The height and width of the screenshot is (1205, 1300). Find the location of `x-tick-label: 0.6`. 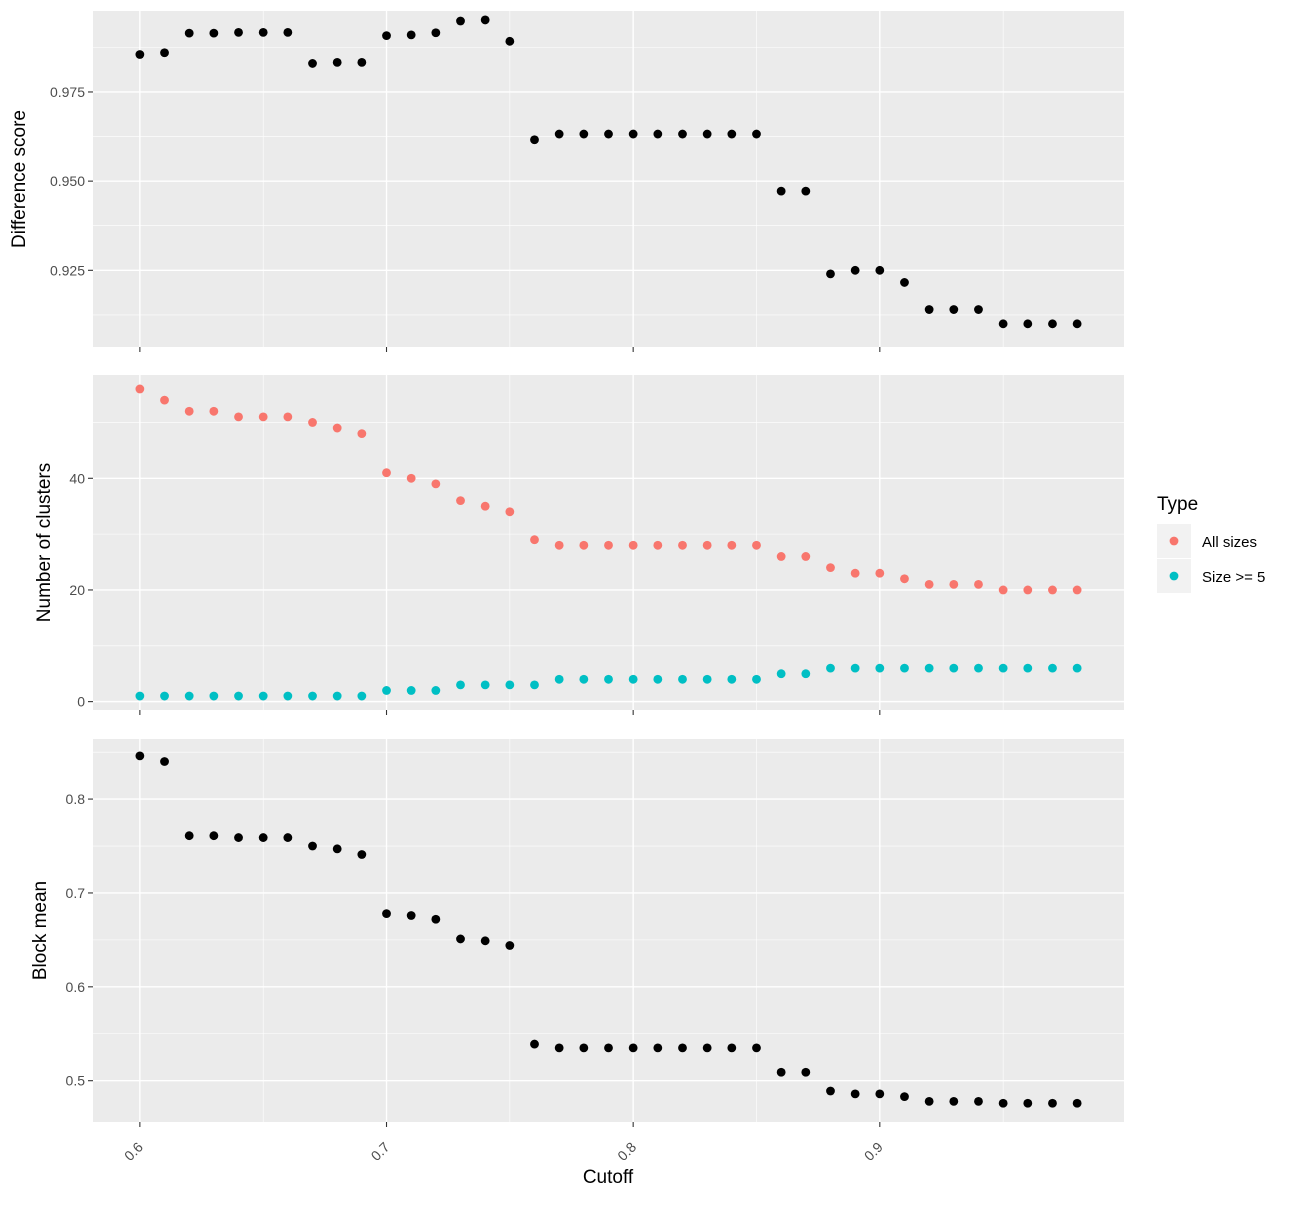

x-tick-label: 0.6 is located at coordinates (133, 1151).